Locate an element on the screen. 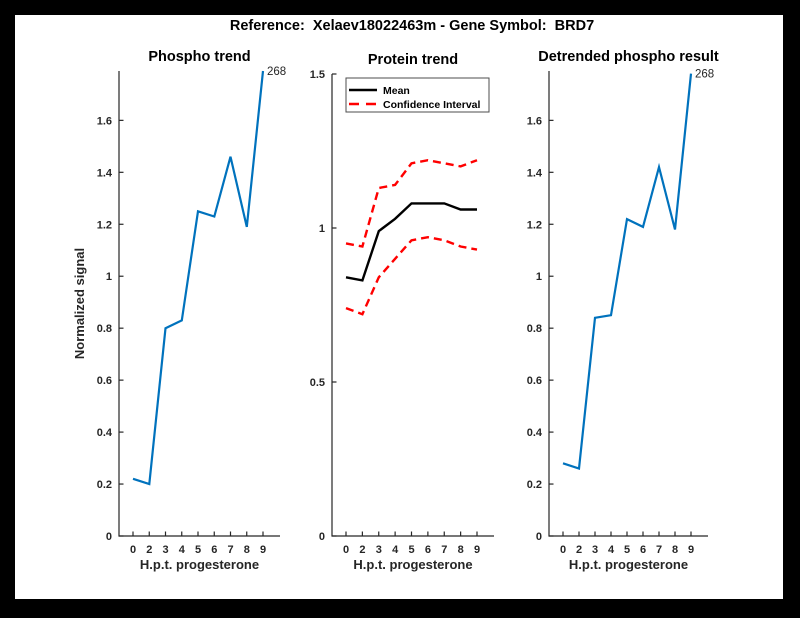  legend: Mean Confidence Interval is located at coordinates (417, 95).